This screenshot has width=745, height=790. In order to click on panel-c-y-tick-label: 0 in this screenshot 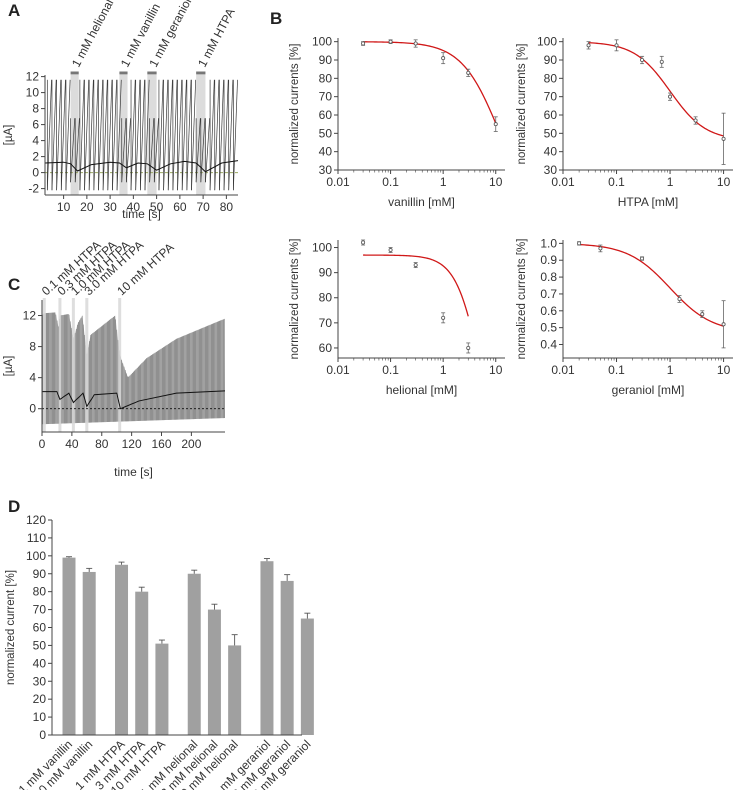, I will do `click(32, 409)`.